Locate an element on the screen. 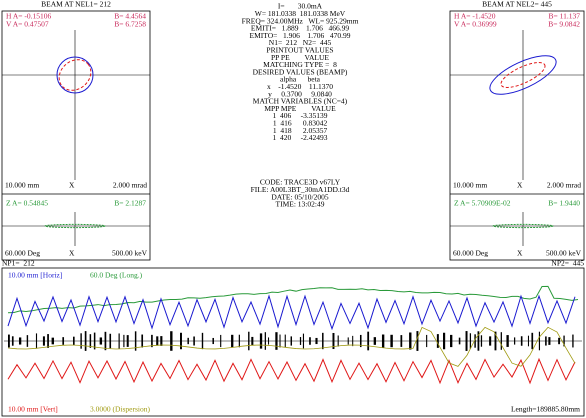  z-beta: B= 1.9440 is located at coordinates (564, 203).